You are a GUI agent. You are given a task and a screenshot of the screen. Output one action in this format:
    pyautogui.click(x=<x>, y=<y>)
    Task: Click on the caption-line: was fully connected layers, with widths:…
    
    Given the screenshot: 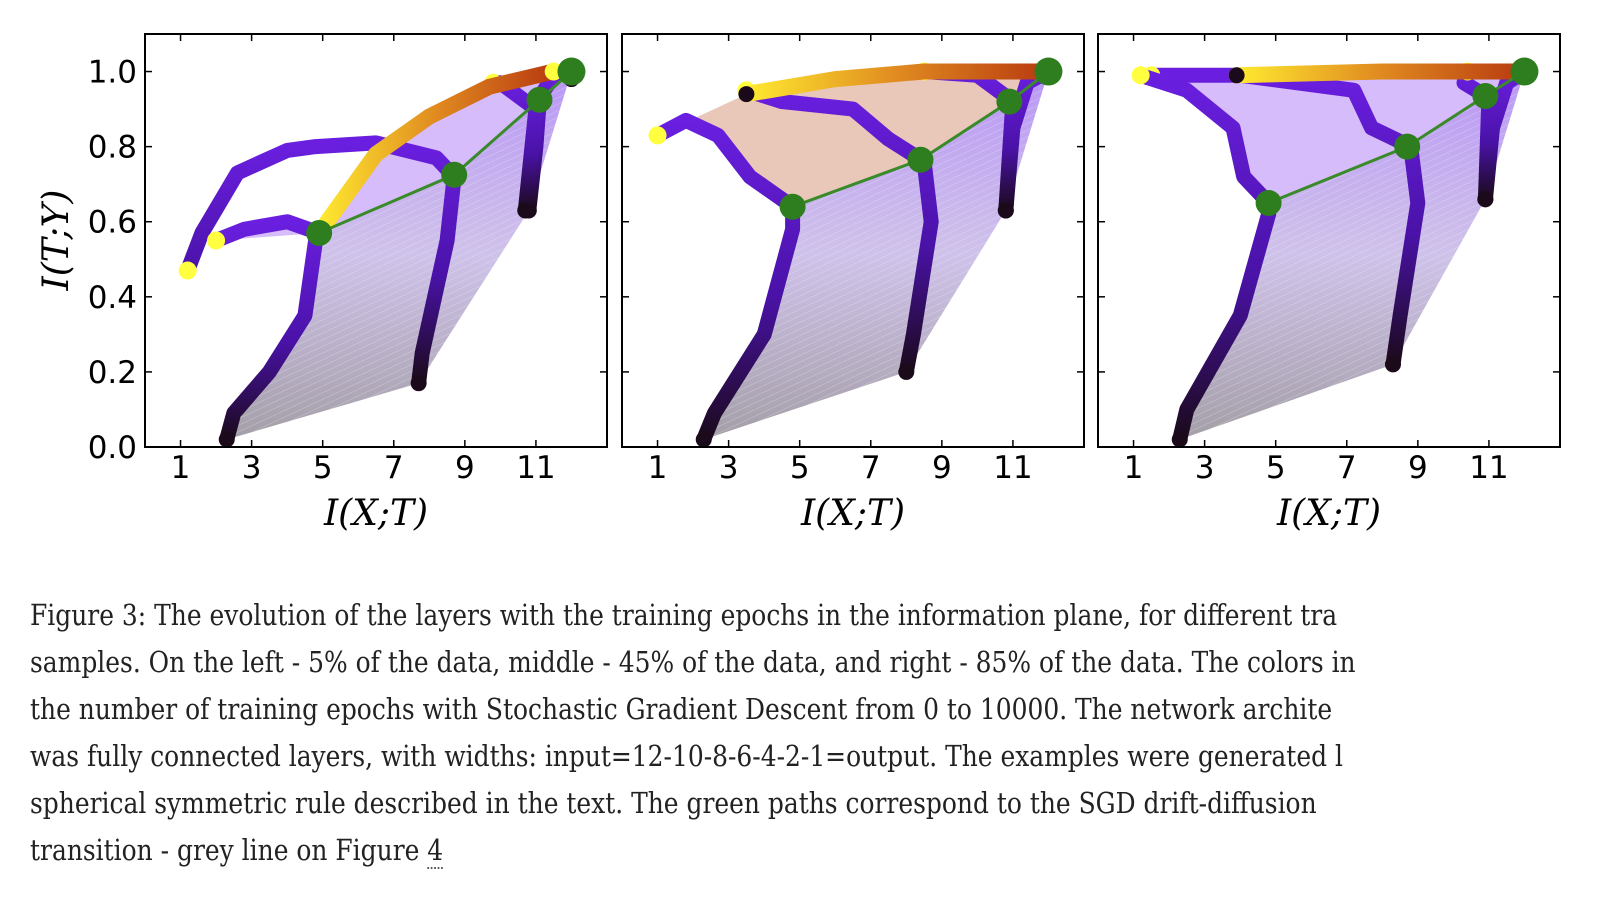 What is the action you would take?
    pyautogui.click(x=686, y=756)
    